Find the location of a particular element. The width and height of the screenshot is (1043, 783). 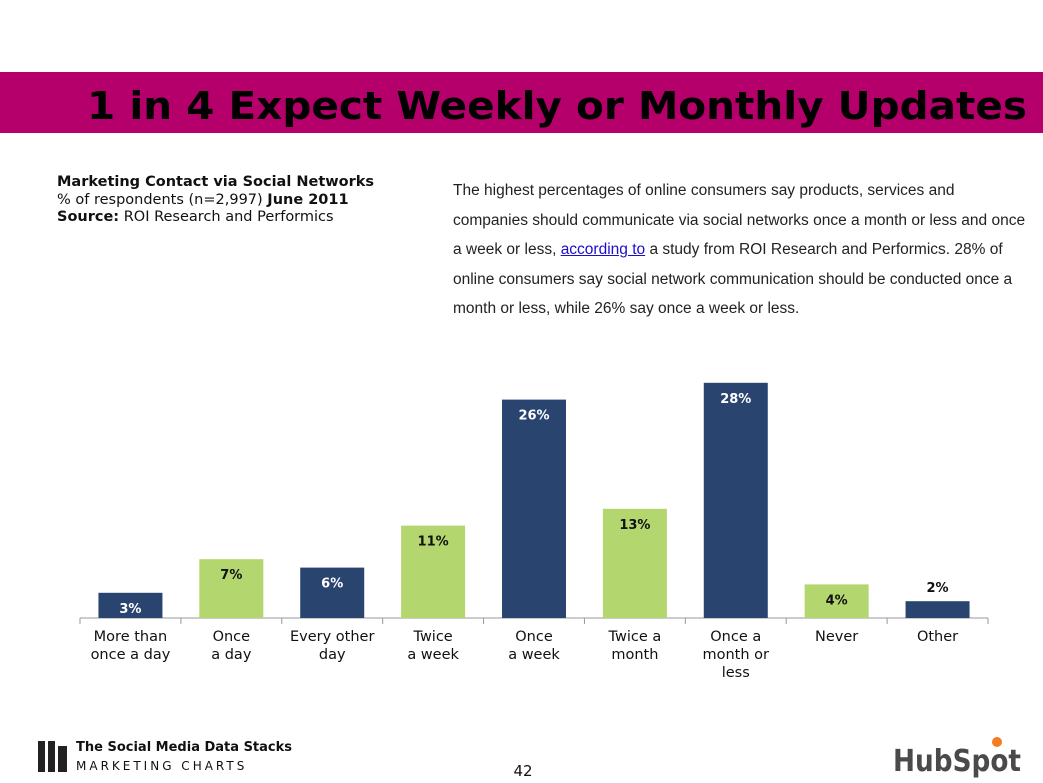

chart-heading: Marketing Contact via Social Networks is located at coordinates (216, 182).